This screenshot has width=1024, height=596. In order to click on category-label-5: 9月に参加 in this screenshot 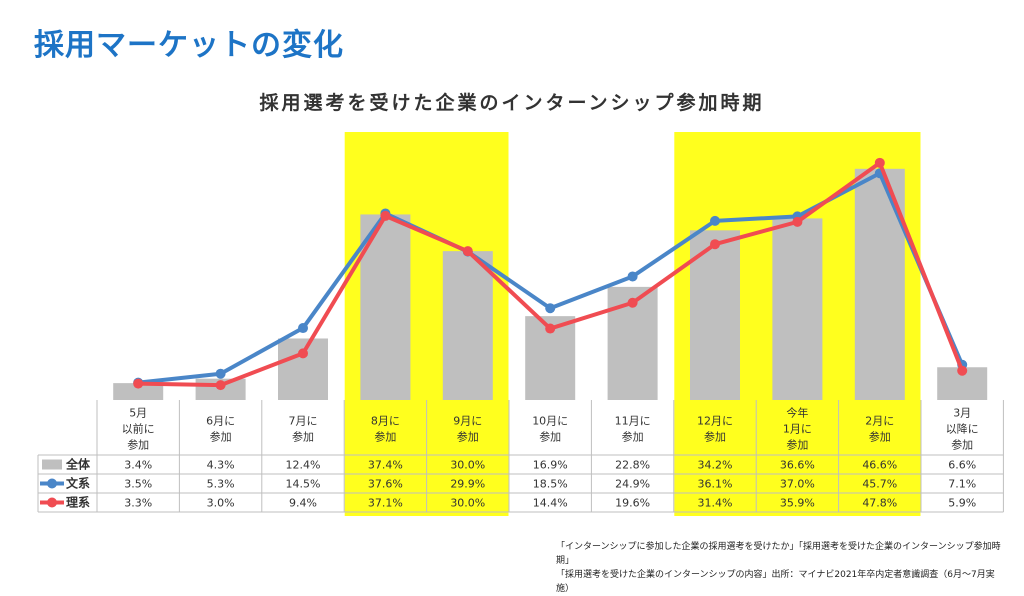, I will do `click(467, 429)`.